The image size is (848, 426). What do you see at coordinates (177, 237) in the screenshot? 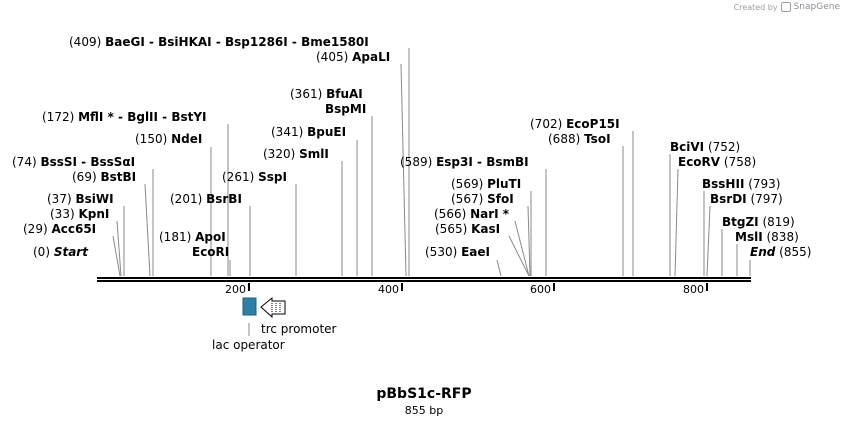
I see `site-position: (181)` at bounding box center [177, 237].